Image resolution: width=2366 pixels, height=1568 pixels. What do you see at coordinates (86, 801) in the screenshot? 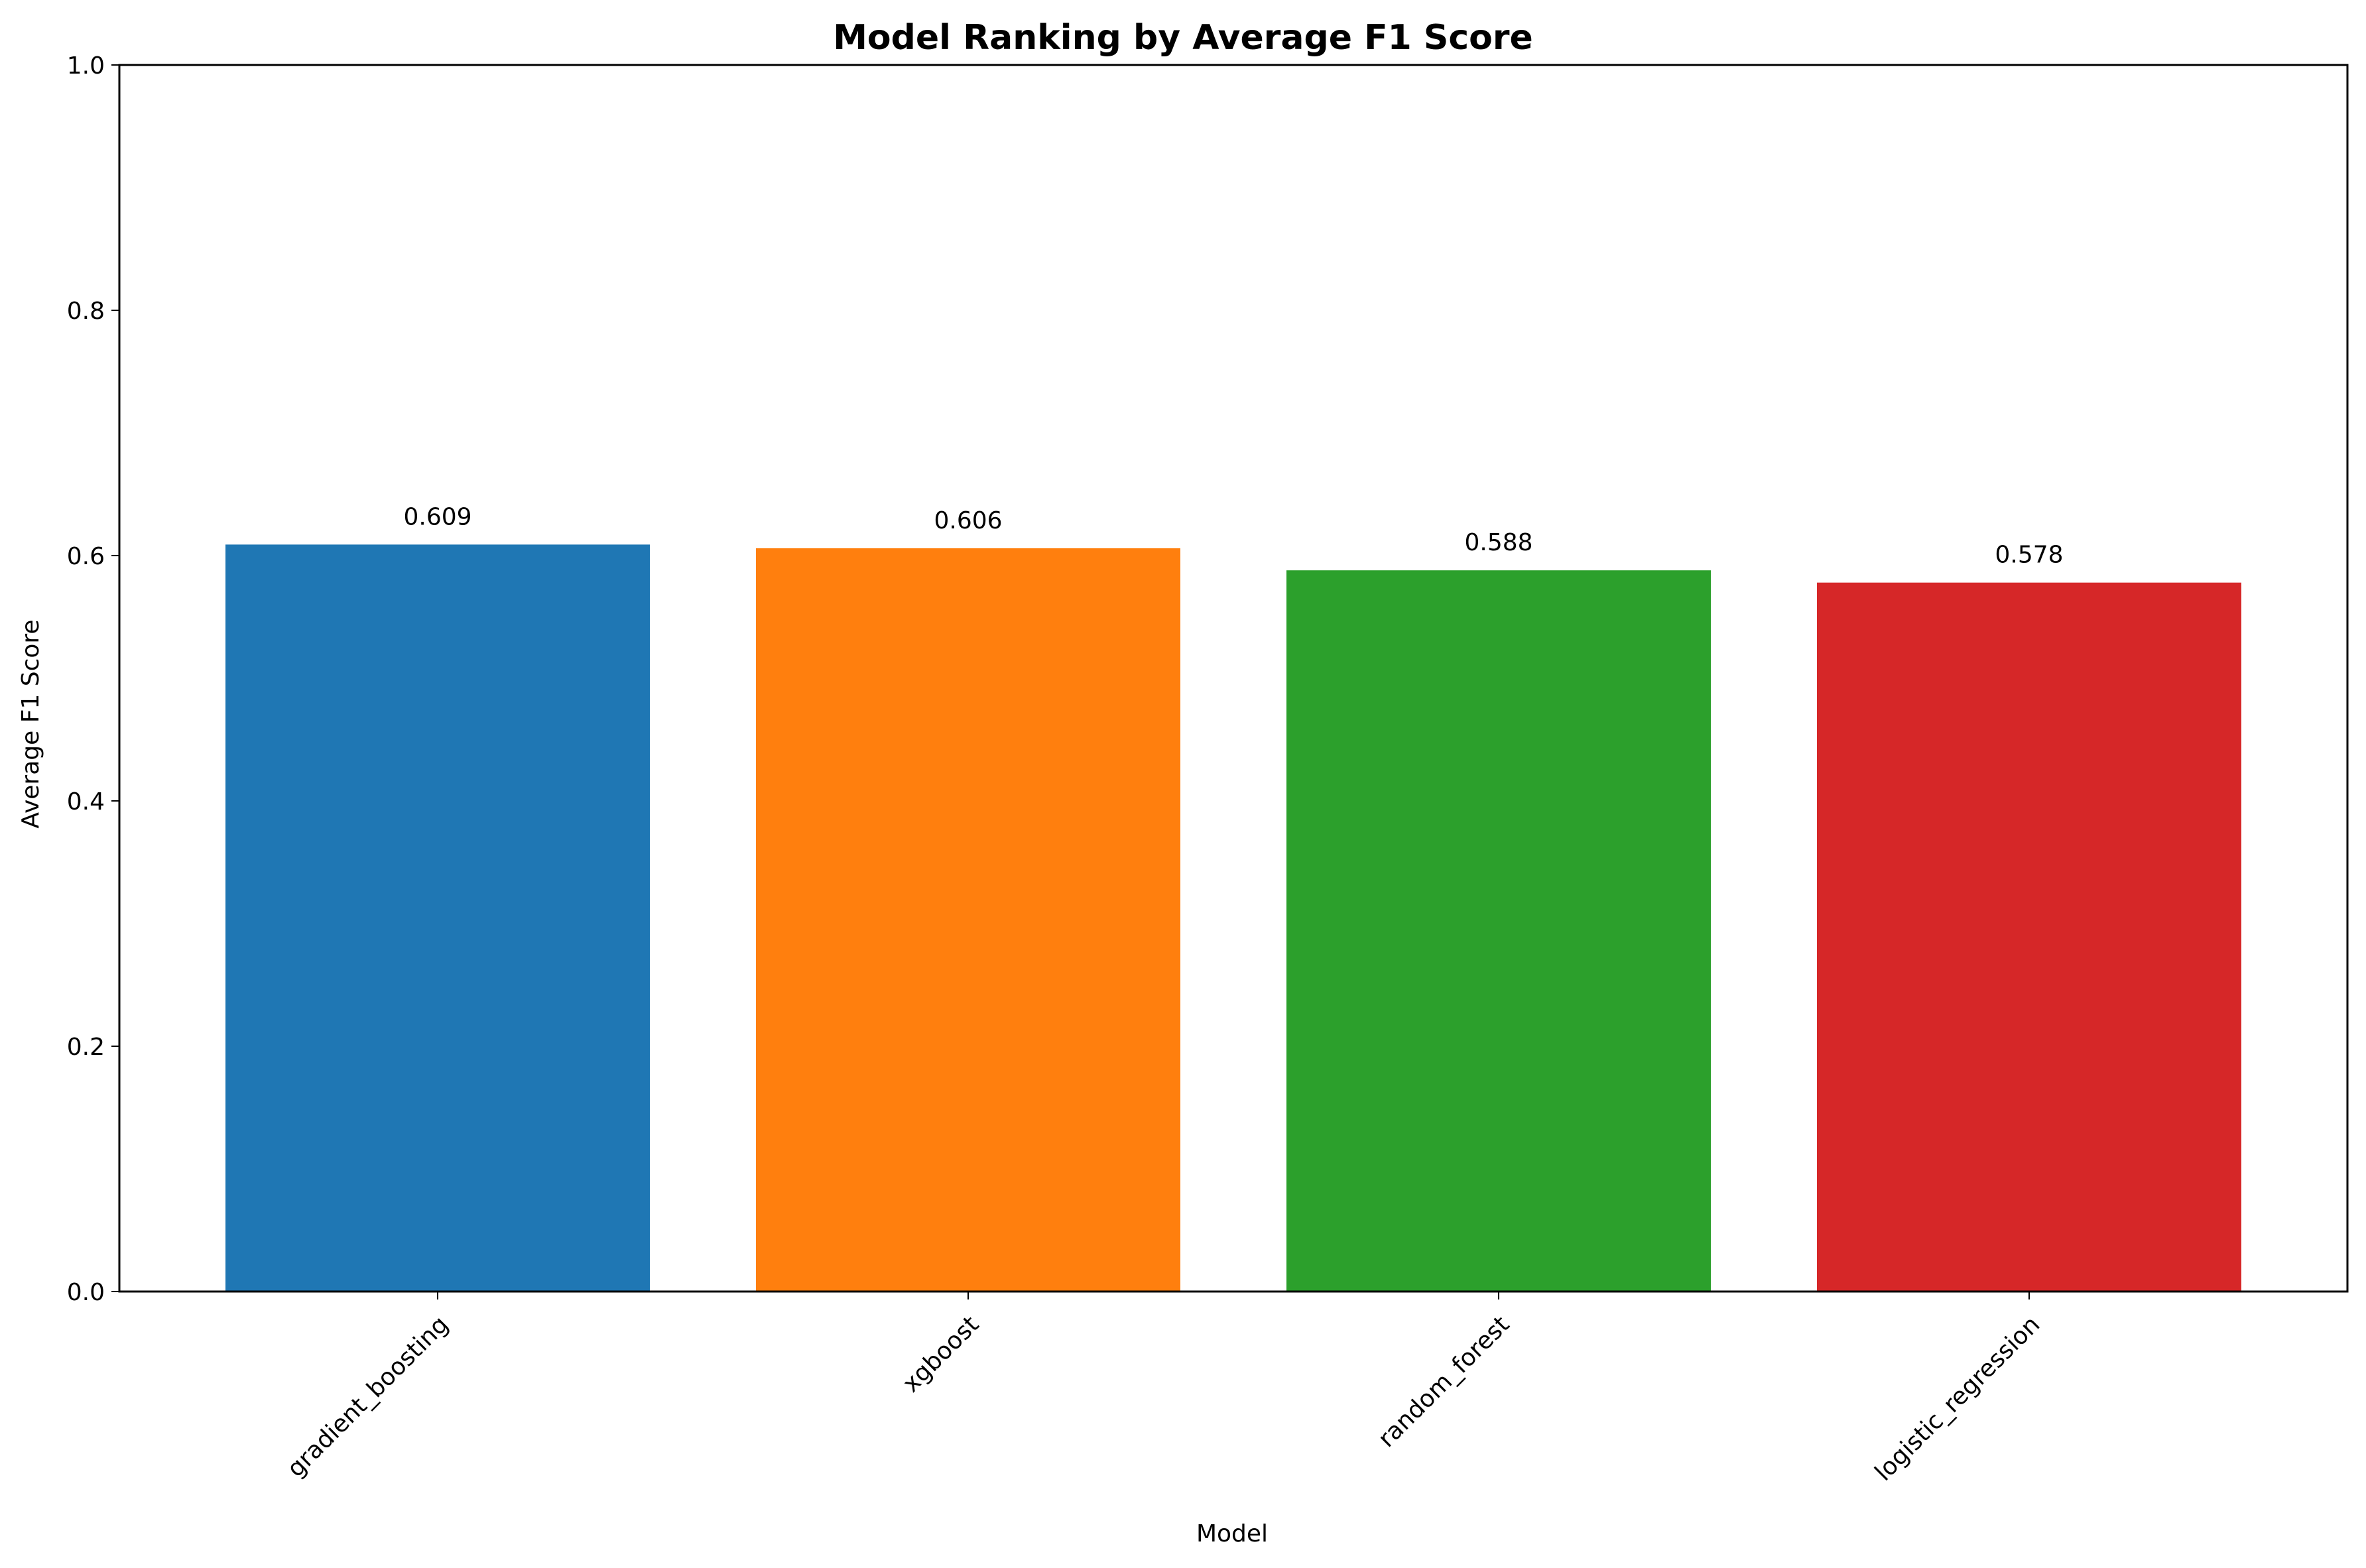
I see `y-tick-label: 0.4` at bounding box center [86, 801].